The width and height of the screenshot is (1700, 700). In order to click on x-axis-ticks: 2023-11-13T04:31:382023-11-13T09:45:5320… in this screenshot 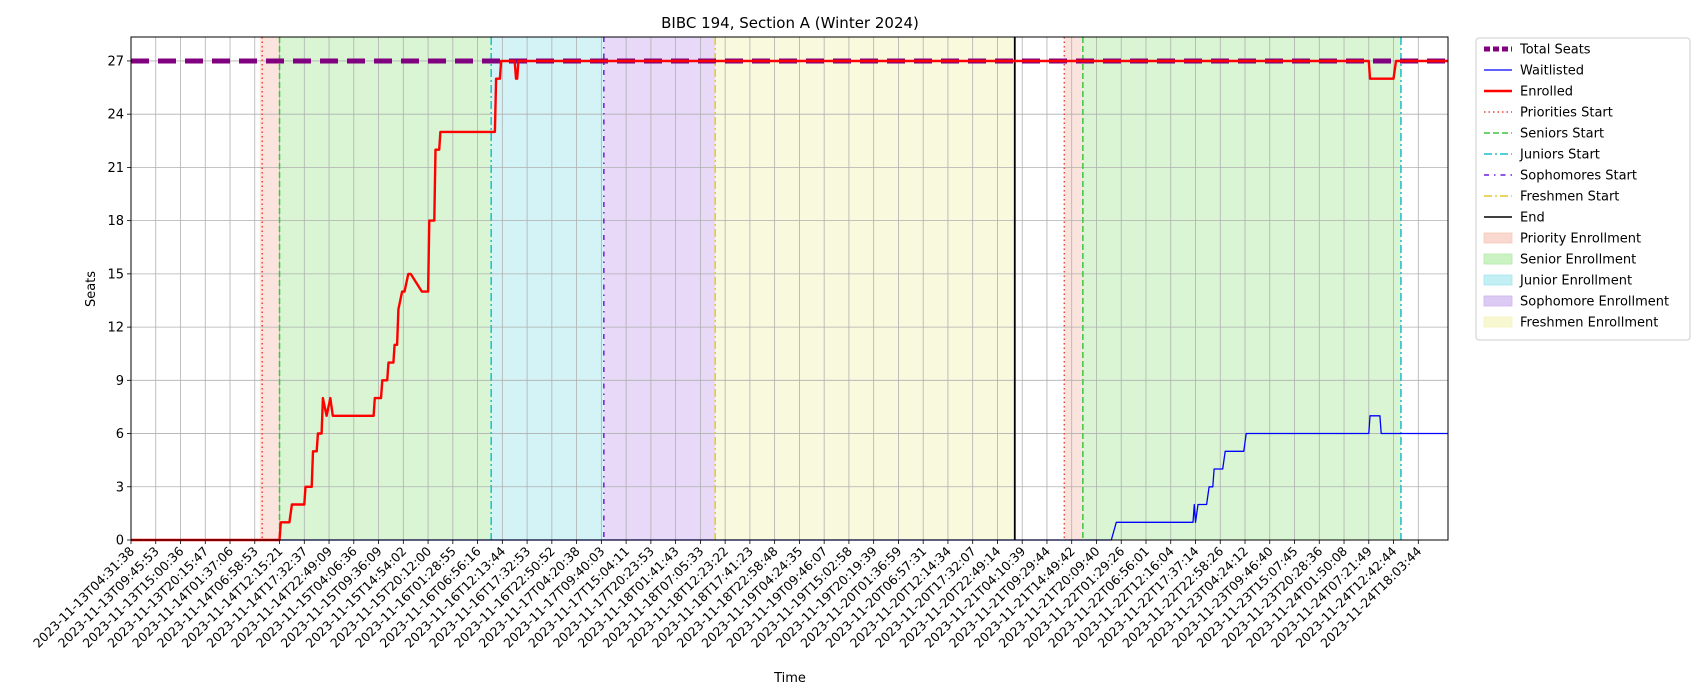, I will do `click(727, 595)`.